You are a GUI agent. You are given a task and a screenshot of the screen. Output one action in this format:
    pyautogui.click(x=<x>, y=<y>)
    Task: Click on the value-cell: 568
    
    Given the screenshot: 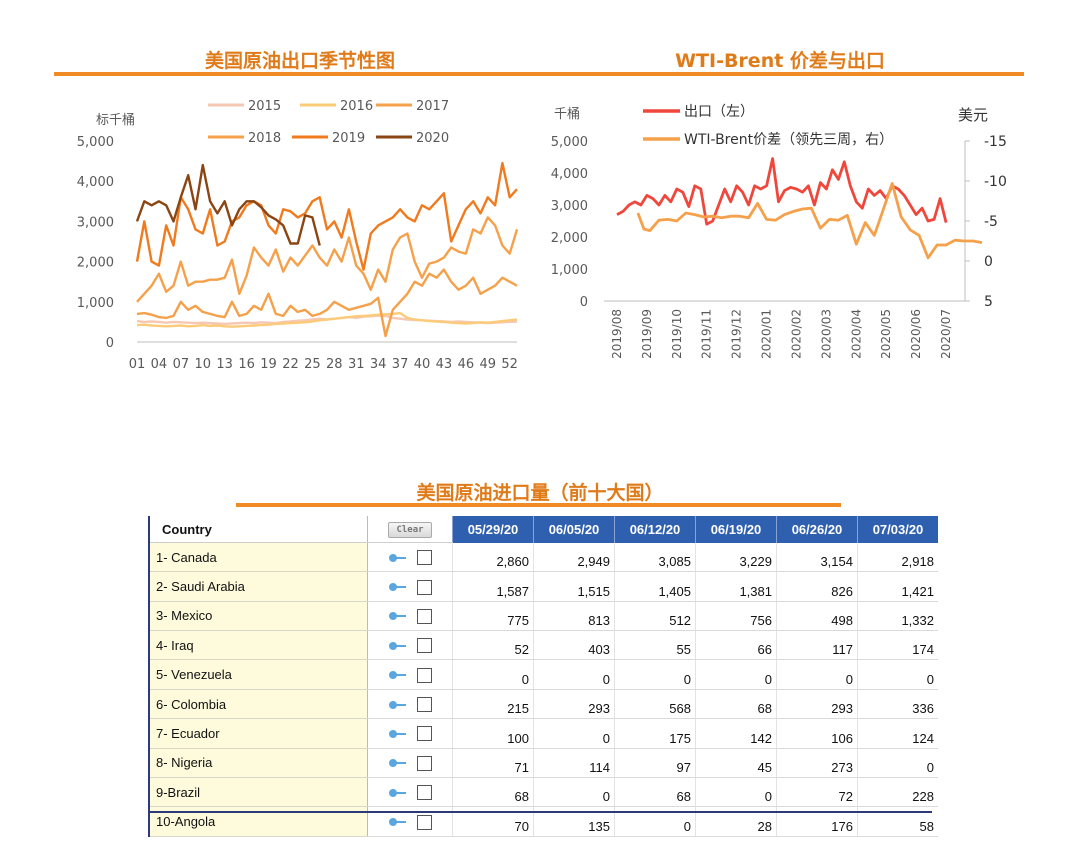 What is the action you would take?
    pyautogui.click(x=655, y=704)
    